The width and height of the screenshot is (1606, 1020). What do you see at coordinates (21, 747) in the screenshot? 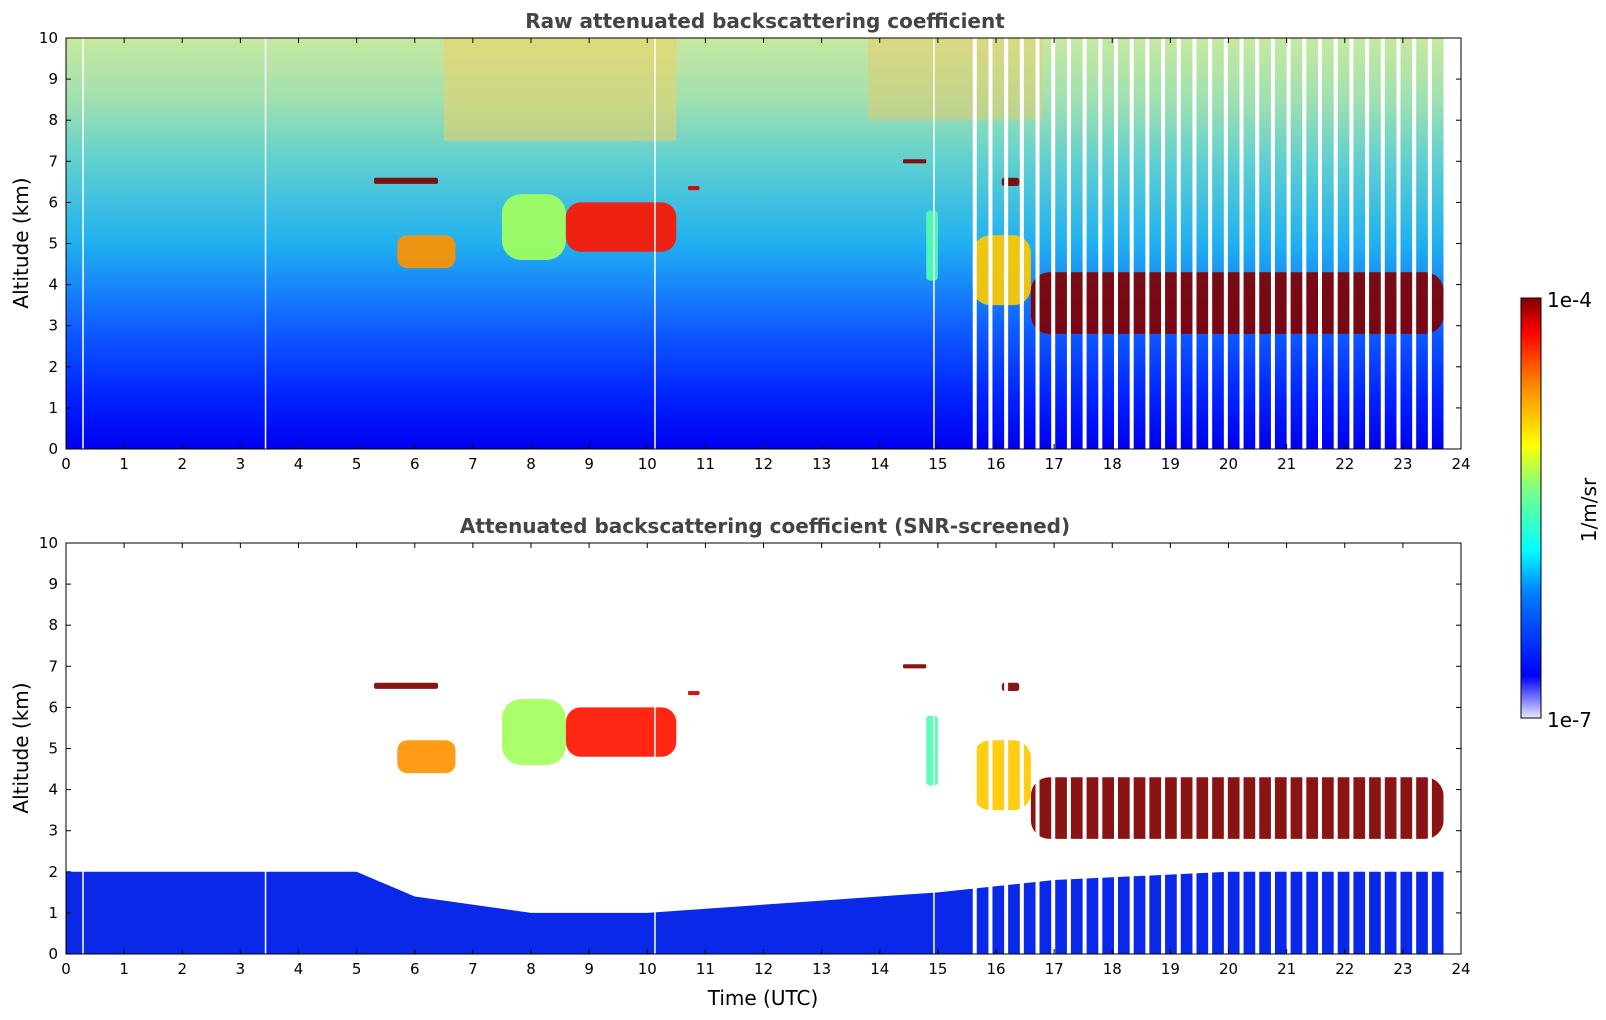
I see `y-axis-label-screened: Altitude (km)` at bounding box center [21, 747].